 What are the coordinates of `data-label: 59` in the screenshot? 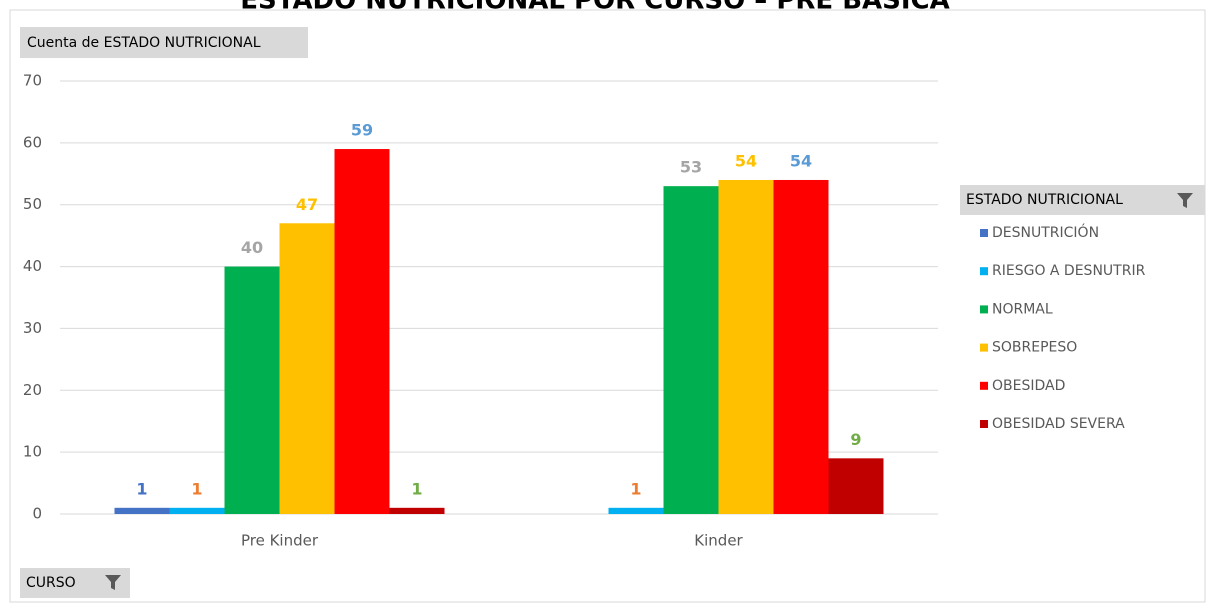 It's located at (362, 130).